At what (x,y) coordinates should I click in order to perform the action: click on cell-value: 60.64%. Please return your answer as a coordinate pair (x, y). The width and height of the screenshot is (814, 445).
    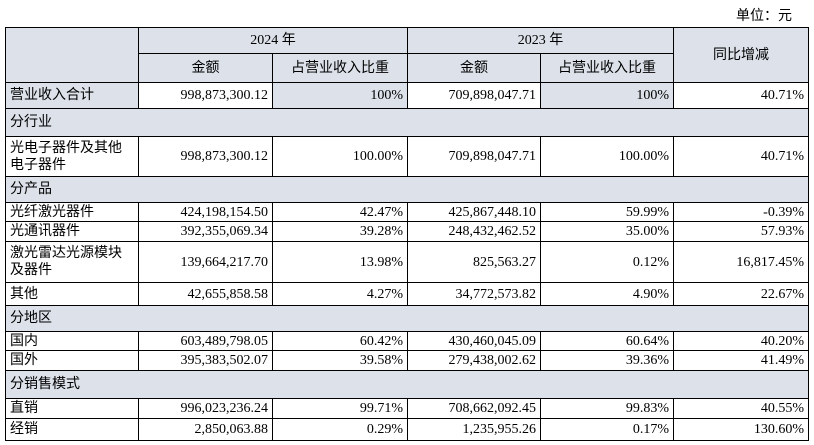
    Looking at the image, I should click on (607, 341).